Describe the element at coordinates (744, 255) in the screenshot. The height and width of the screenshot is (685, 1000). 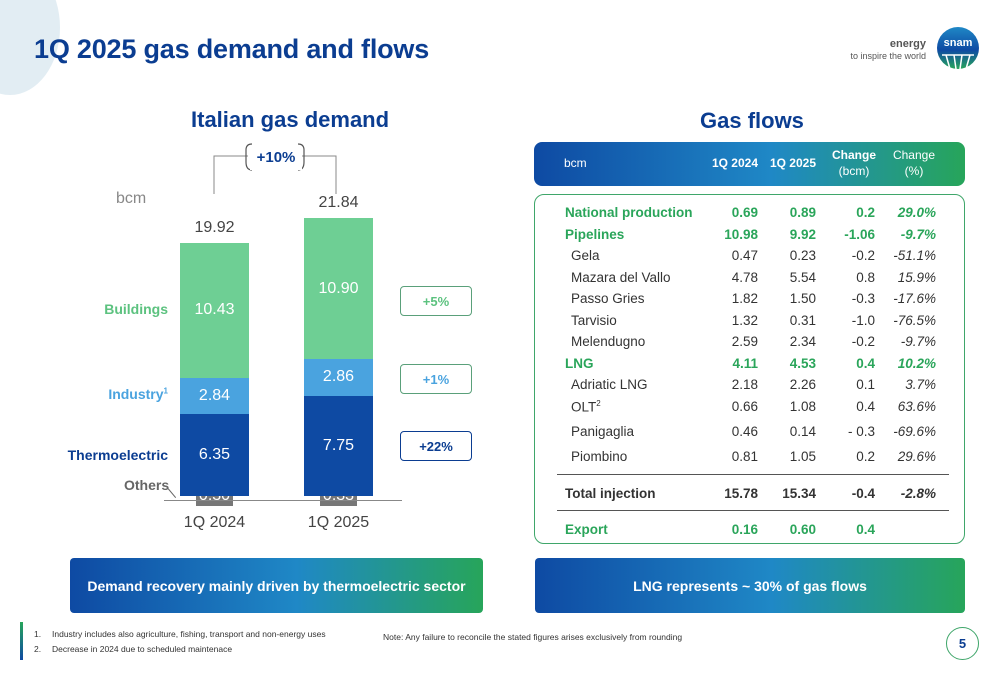
I see `flow-1q2024: 0.47` at that location.